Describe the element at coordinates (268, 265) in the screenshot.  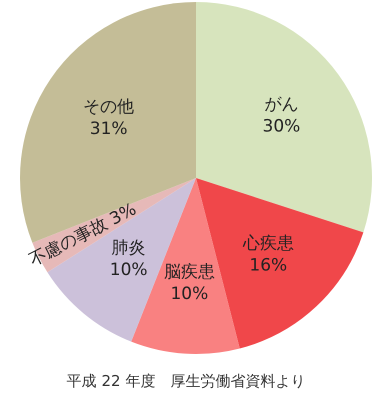
I see `data-label: 16%` at that location.